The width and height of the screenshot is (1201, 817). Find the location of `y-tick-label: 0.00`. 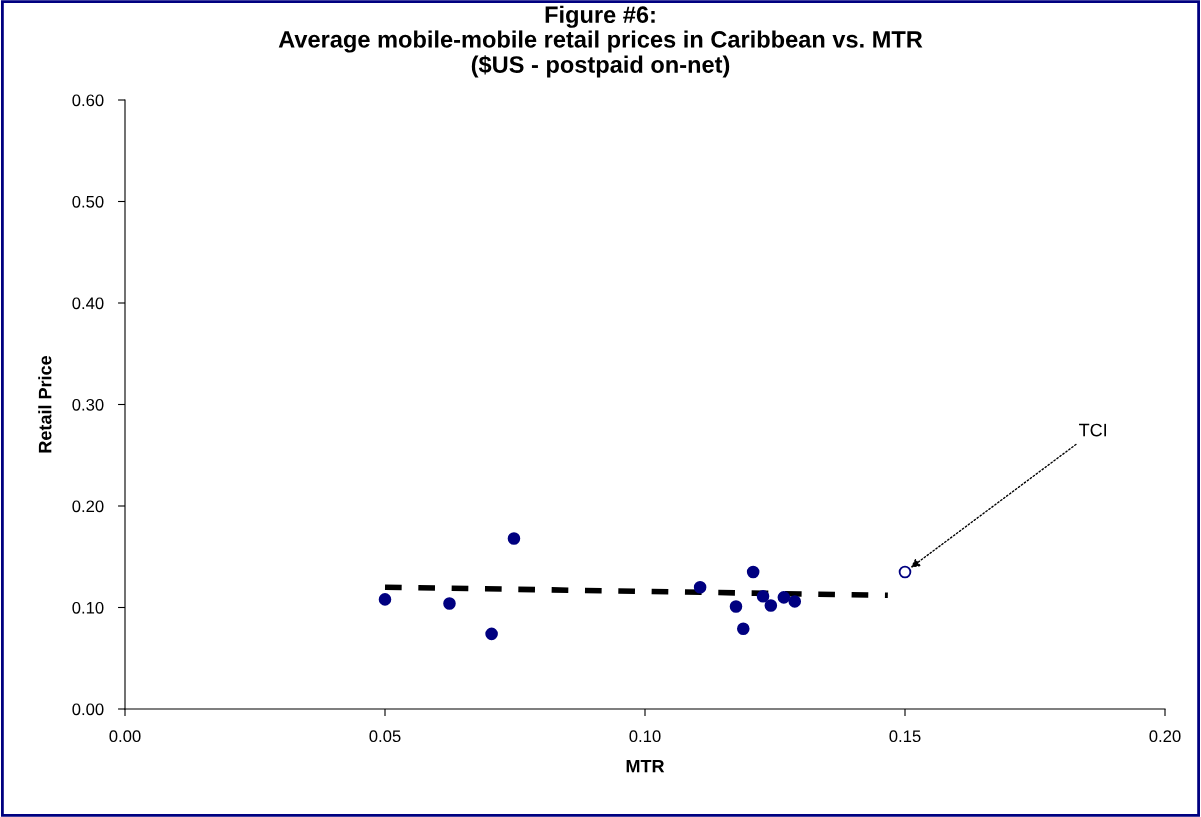

y-tick-label: 0.00 is located at coordinates (88, 709).